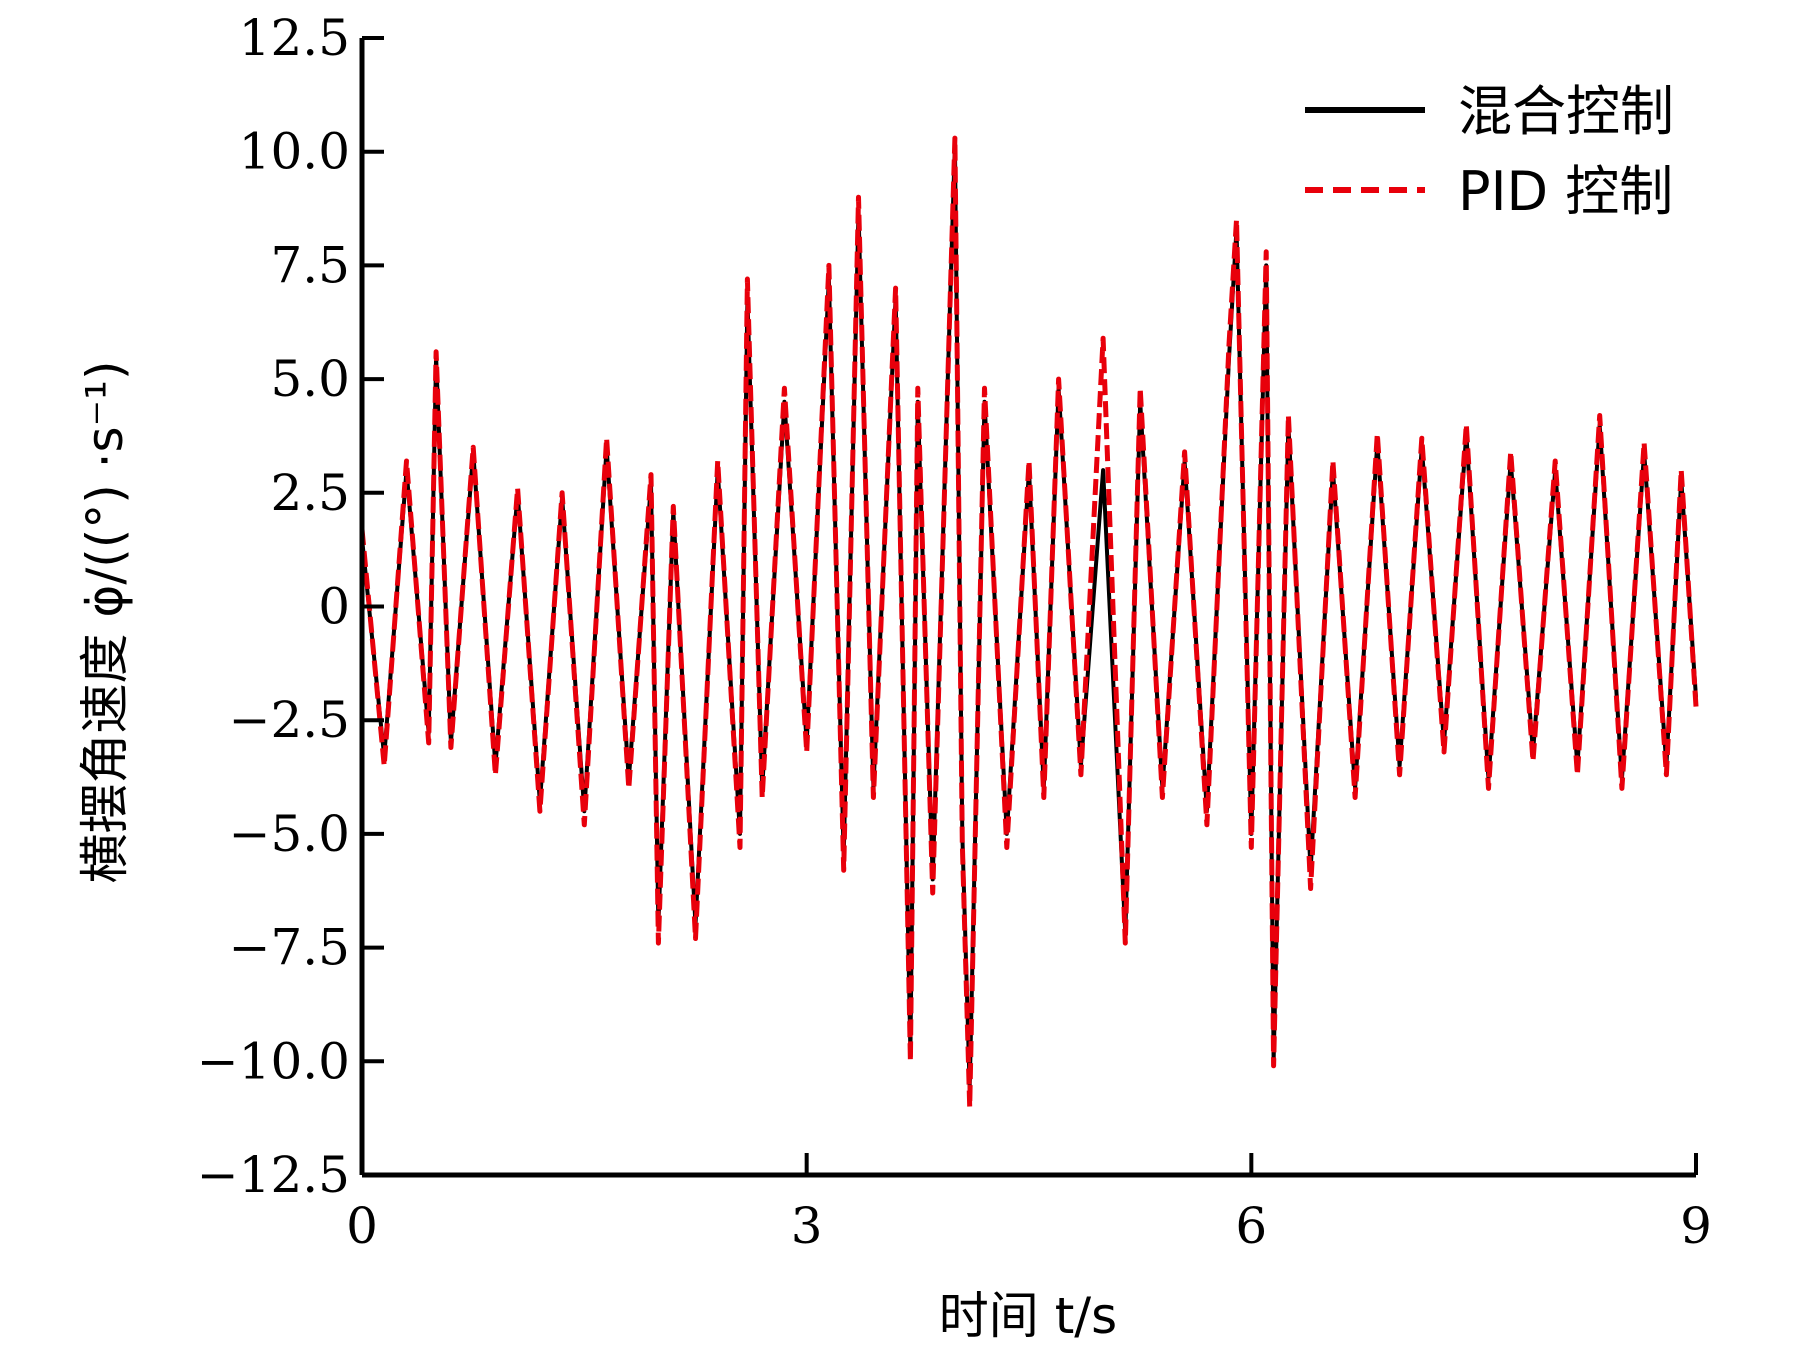 Image resolution: width=1819 pixels, height=1349 pixels. I want to click on y-tick-label: −10.0, so click(273, 1061).